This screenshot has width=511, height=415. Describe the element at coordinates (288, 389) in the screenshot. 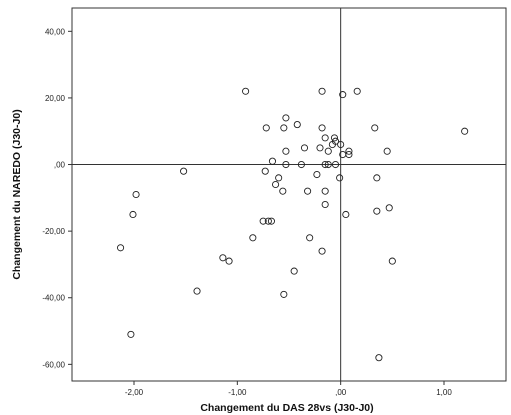

I see `x-axis: -2,00 -1,00 ,00 1,00` at that location.